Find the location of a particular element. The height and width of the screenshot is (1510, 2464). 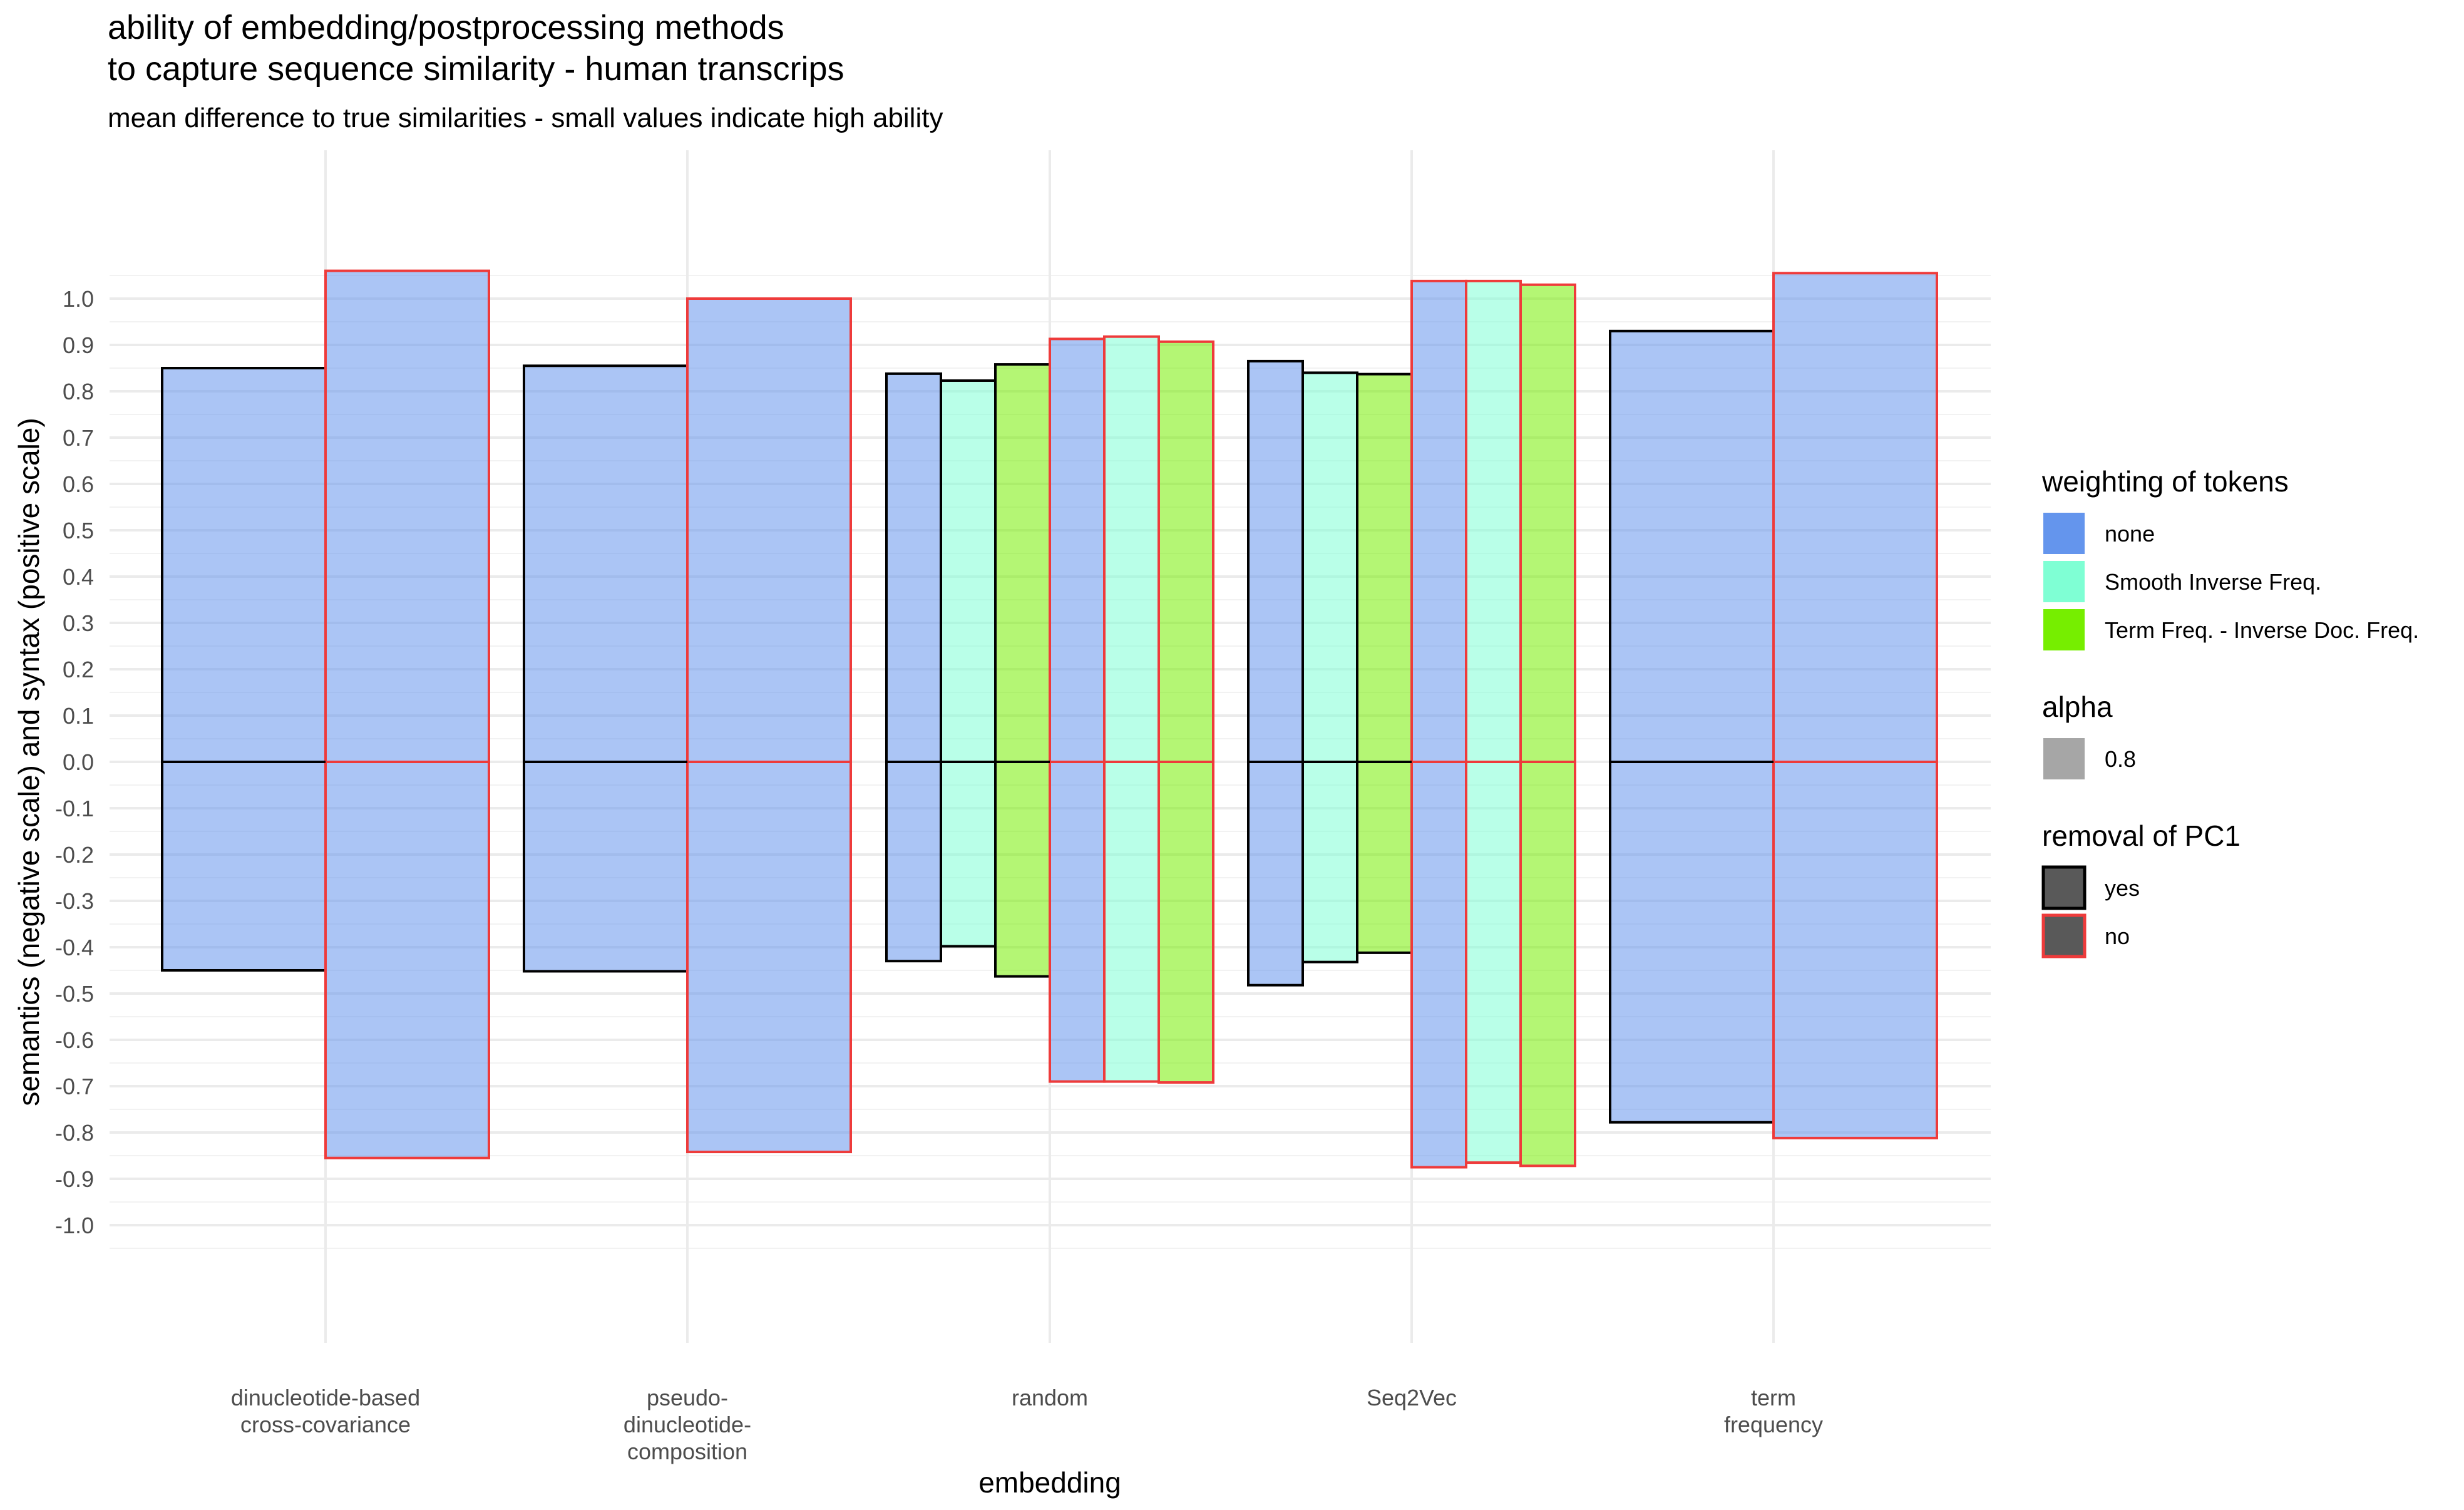

y-tick-label: -1.0 is located at coordinates (74, 1225).